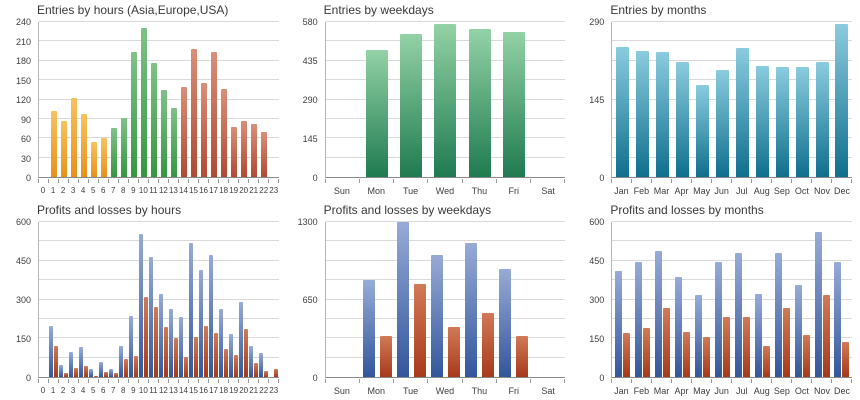 The image size is (860, 400). What do you see at coordinates (742, 112) in the screenshot?
I see `bar-jul` at bounding box center [742, 112].